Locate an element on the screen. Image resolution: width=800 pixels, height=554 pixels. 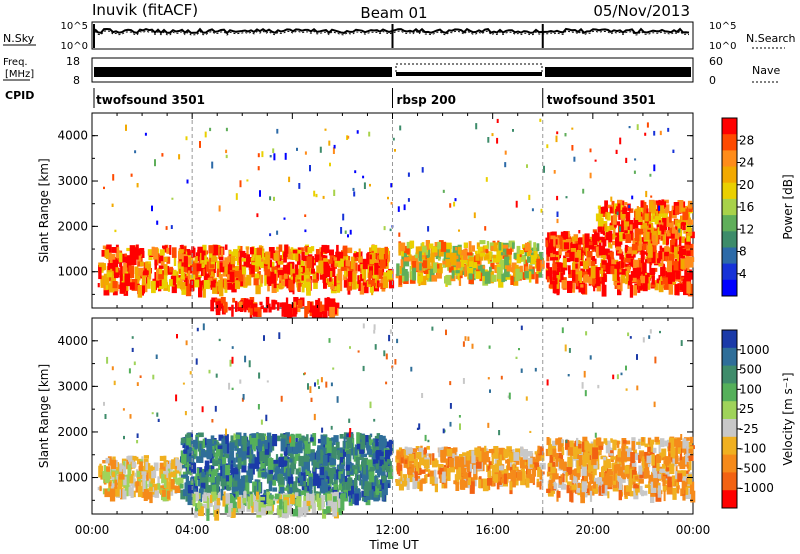
freq-tick-top: 18 is located at coordinates (73, 61).